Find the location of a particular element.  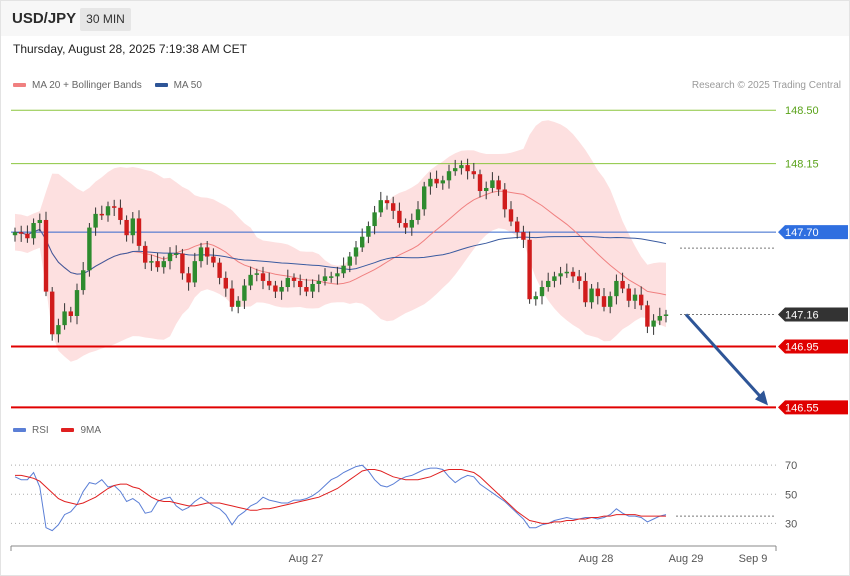

rsi-tick-label: 30 is located at coordinates (791, 524).